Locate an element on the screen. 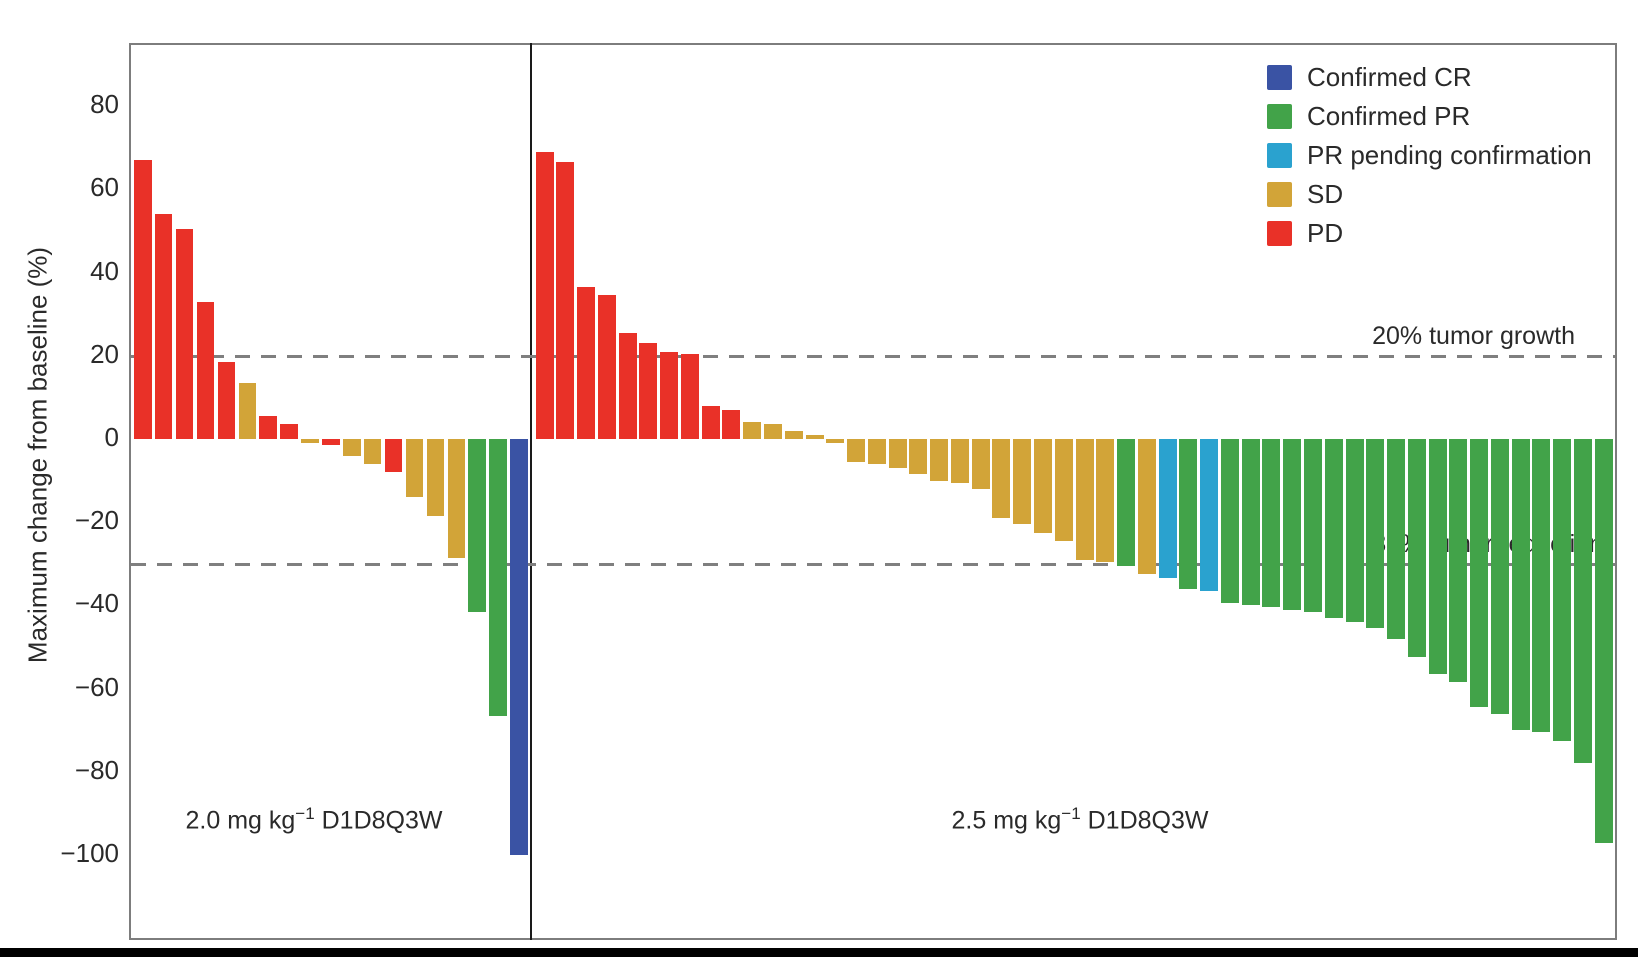 This screenshot has height=957, width=1638. reference-line-label: 20% tumor growth is located at coordinates (1473, 335).